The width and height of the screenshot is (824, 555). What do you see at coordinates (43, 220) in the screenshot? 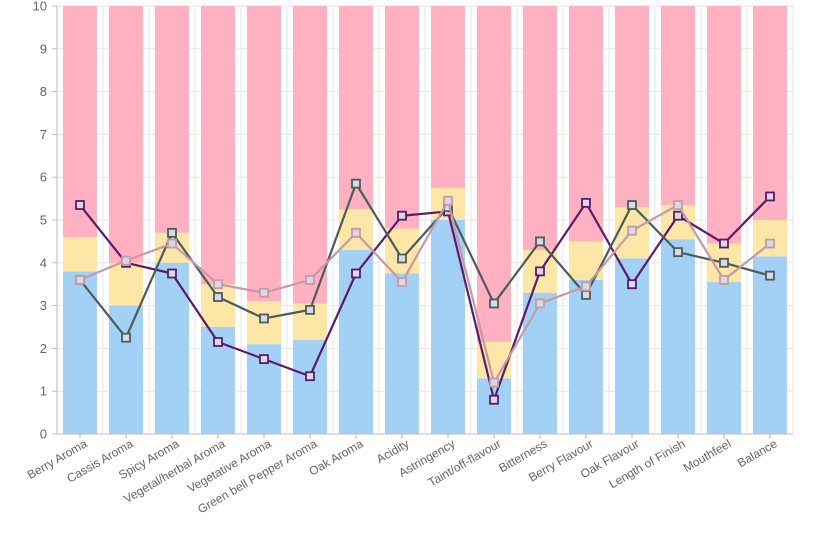
I see `y-tick-label: 5` at bounding box center [43, 220].